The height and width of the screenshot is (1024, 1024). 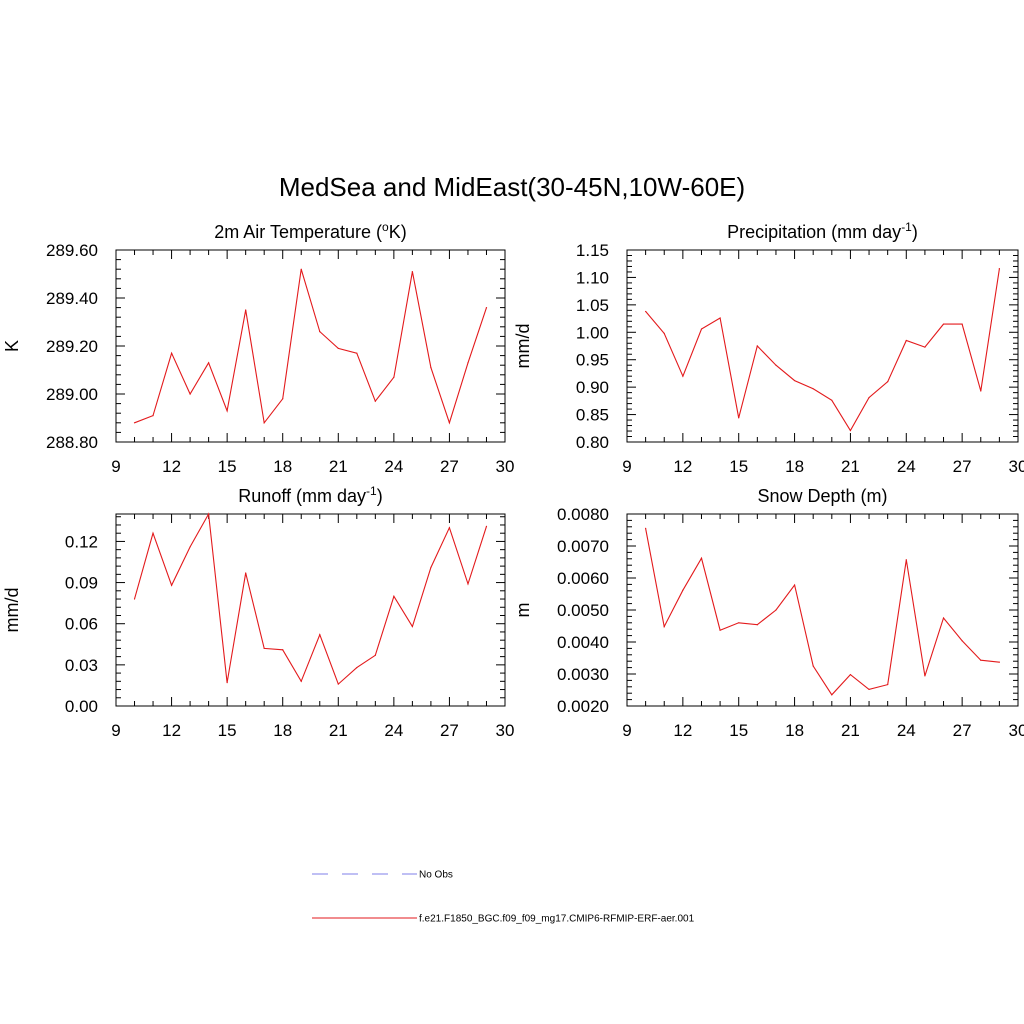 I want to click on y-tick-label: 289.00, so click(x=72, y=394).